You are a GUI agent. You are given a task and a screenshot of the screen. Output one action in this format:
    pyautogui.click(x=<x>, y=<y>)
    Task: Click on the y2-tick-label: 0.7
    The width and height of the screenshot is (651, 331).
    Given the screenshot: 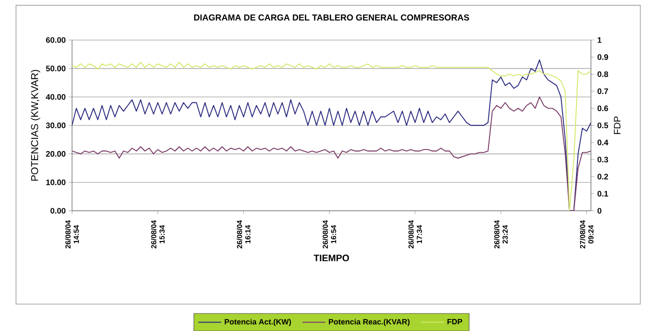 What is the action you would take?
    pyautogui.click(x=603, y=91)
    